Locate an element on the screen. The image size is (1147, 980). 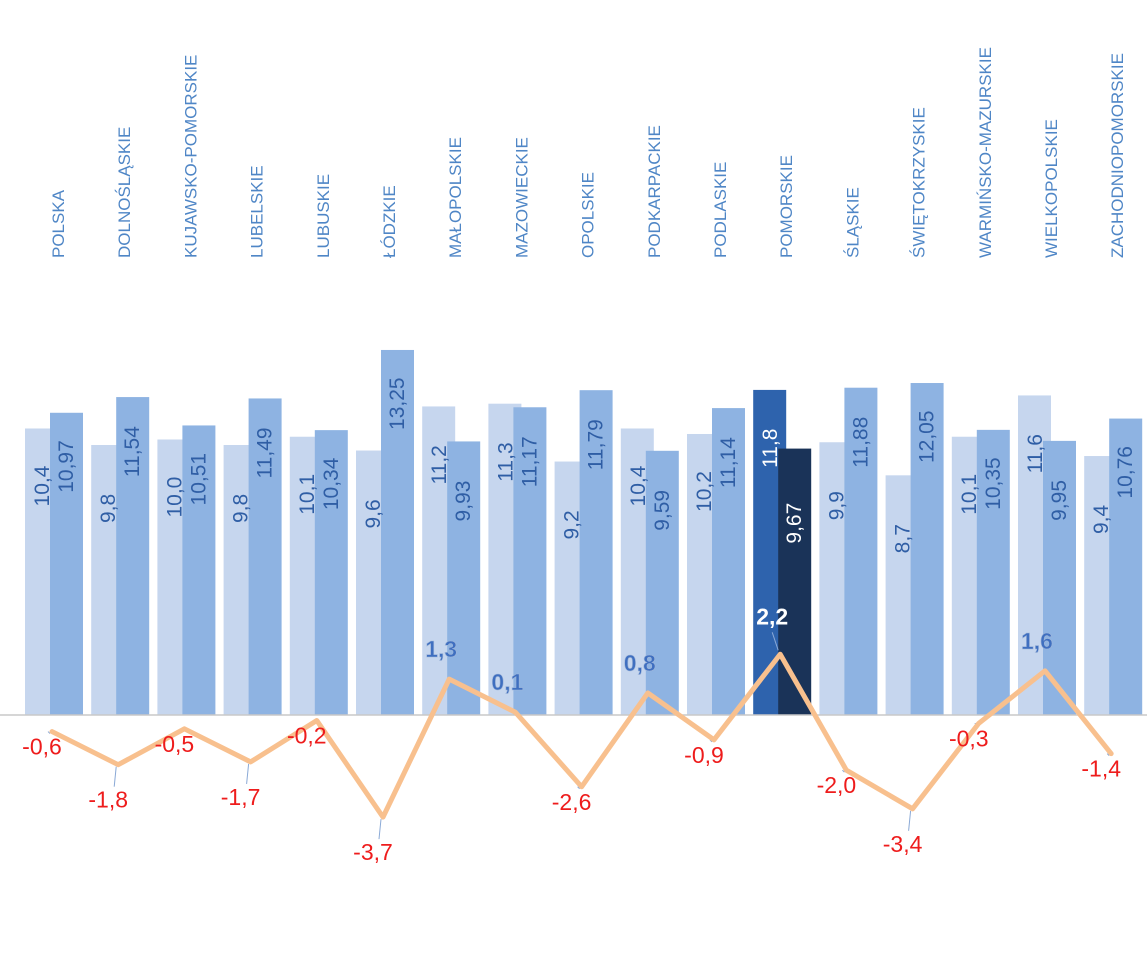
bar-label-series1-7: 11,2 is located at coordinates (439, 464).